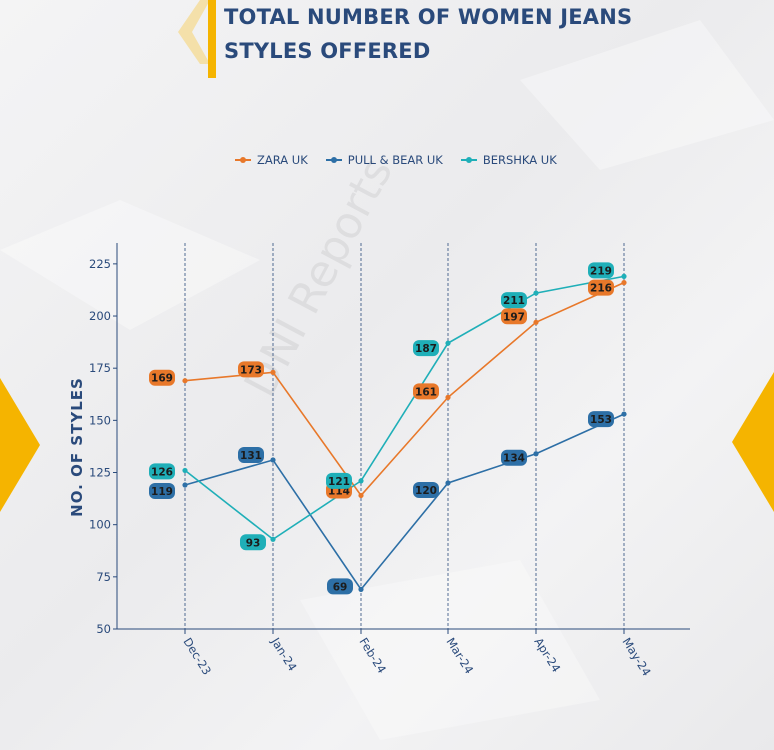  I want to click on data-label-pullbear-2: 69, so click(340, 587).